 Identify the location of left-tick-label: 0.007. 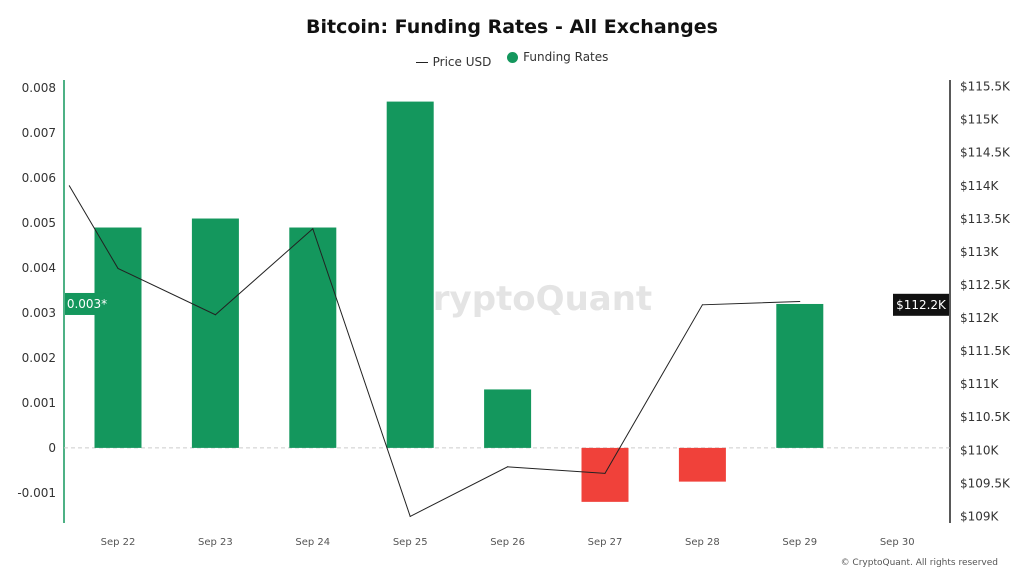
(39, 133).